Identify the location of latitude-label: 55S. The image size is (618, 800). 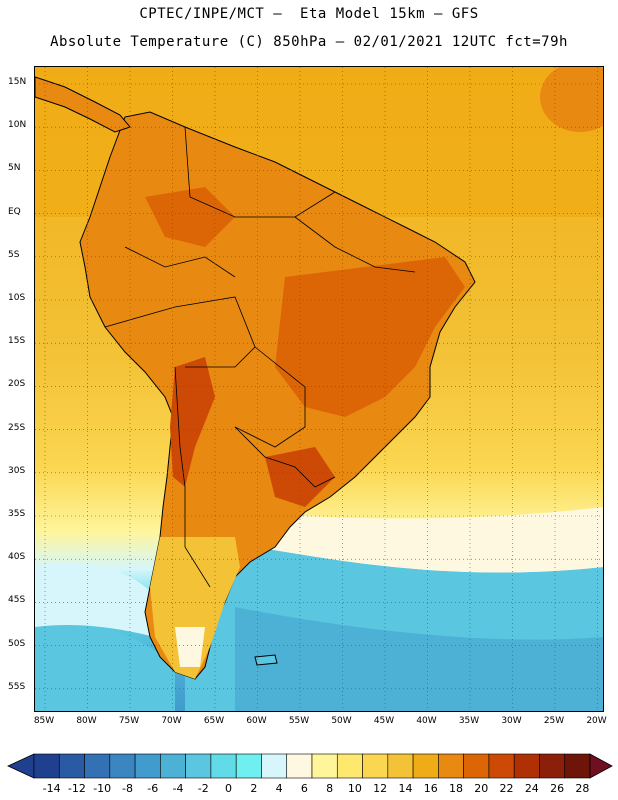
(17, 686).